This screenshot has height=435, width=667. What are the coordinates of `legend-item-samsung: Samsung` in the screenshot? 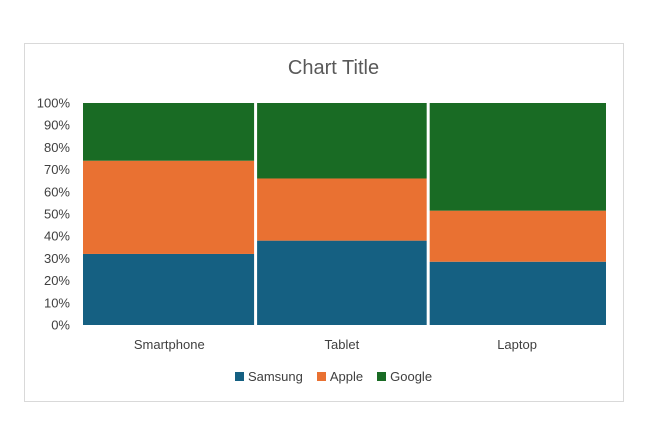 It's located at (268, 376).